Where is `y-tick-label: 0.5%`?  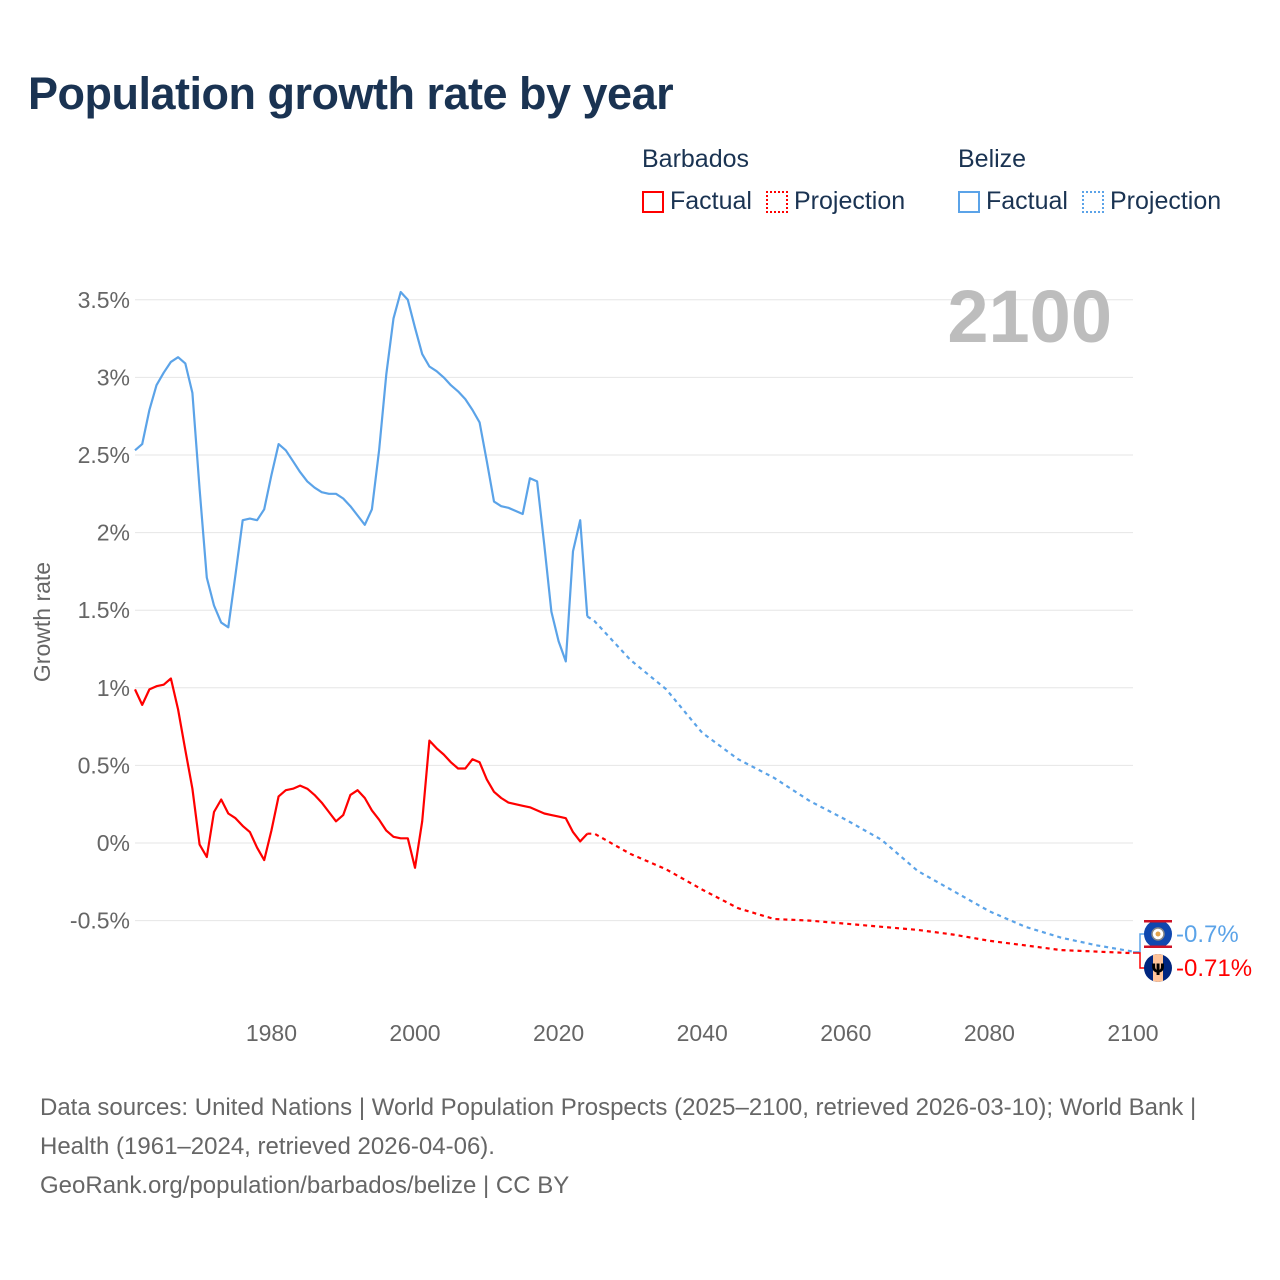 y-tick-label: 0.5% is located at coordinates (104, 765).